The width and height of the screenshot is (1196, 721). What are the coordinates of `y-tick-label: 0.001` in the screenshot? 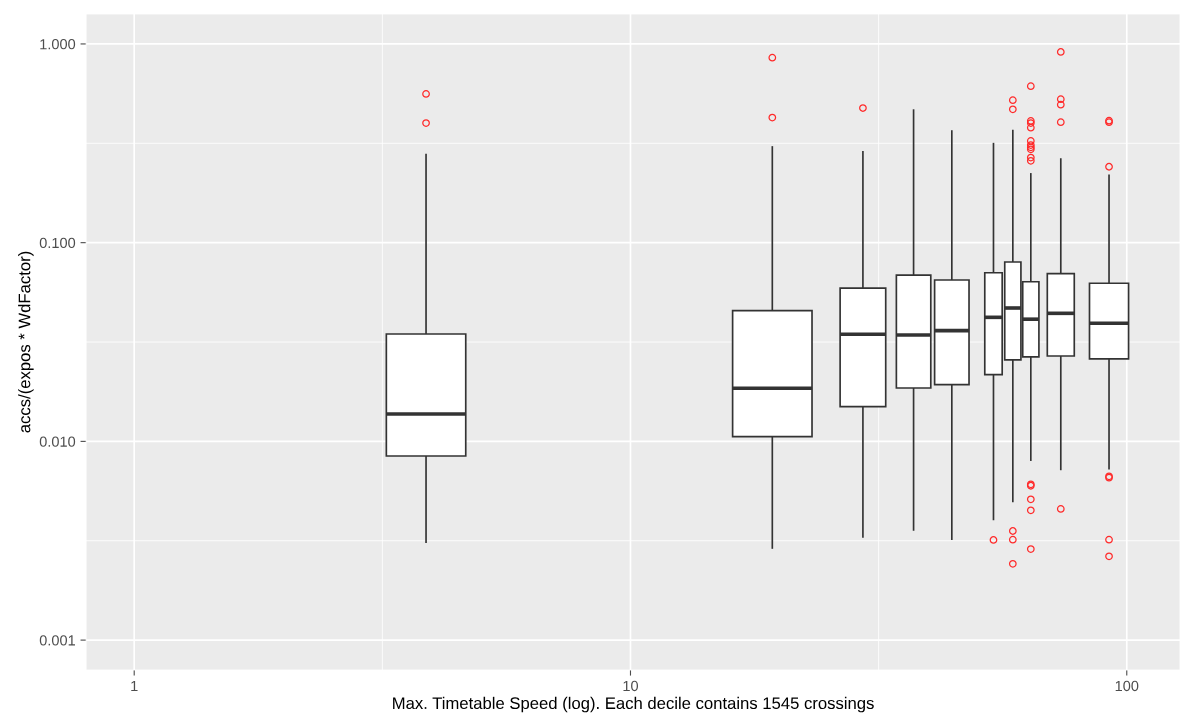 It's located at (57, 640).